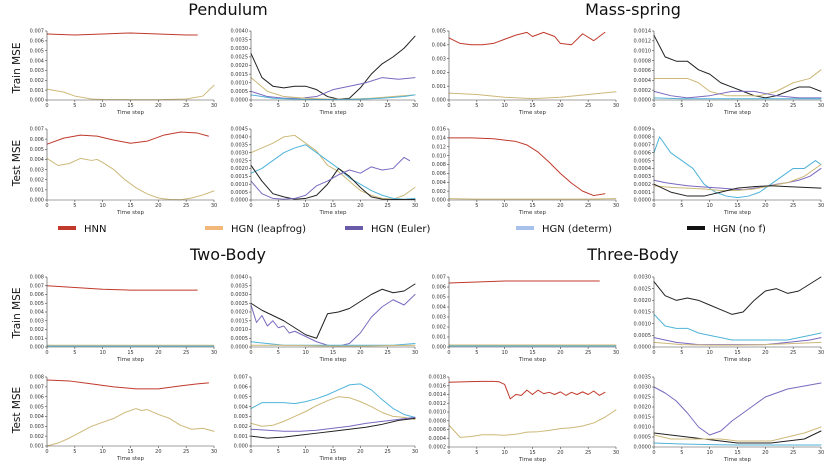  What do you see at coordinates (305, 106) in the screenshot?
I see `pend_train_b-xtick-label: 10` at bounding box center [305, 106].